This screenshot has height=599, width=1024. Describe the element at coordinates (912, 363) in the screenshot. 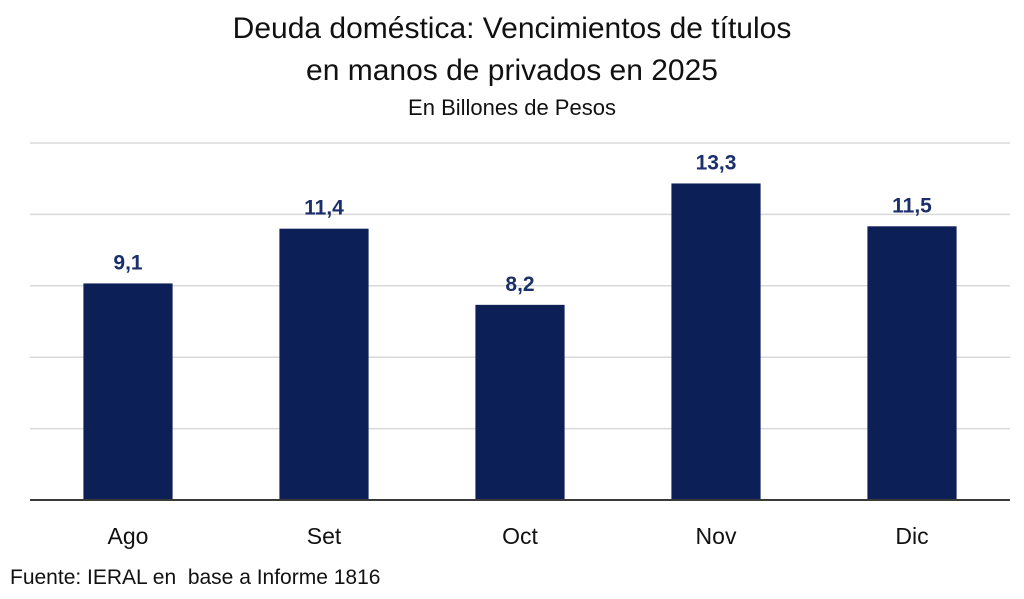

I see `bar-dic` at that location.